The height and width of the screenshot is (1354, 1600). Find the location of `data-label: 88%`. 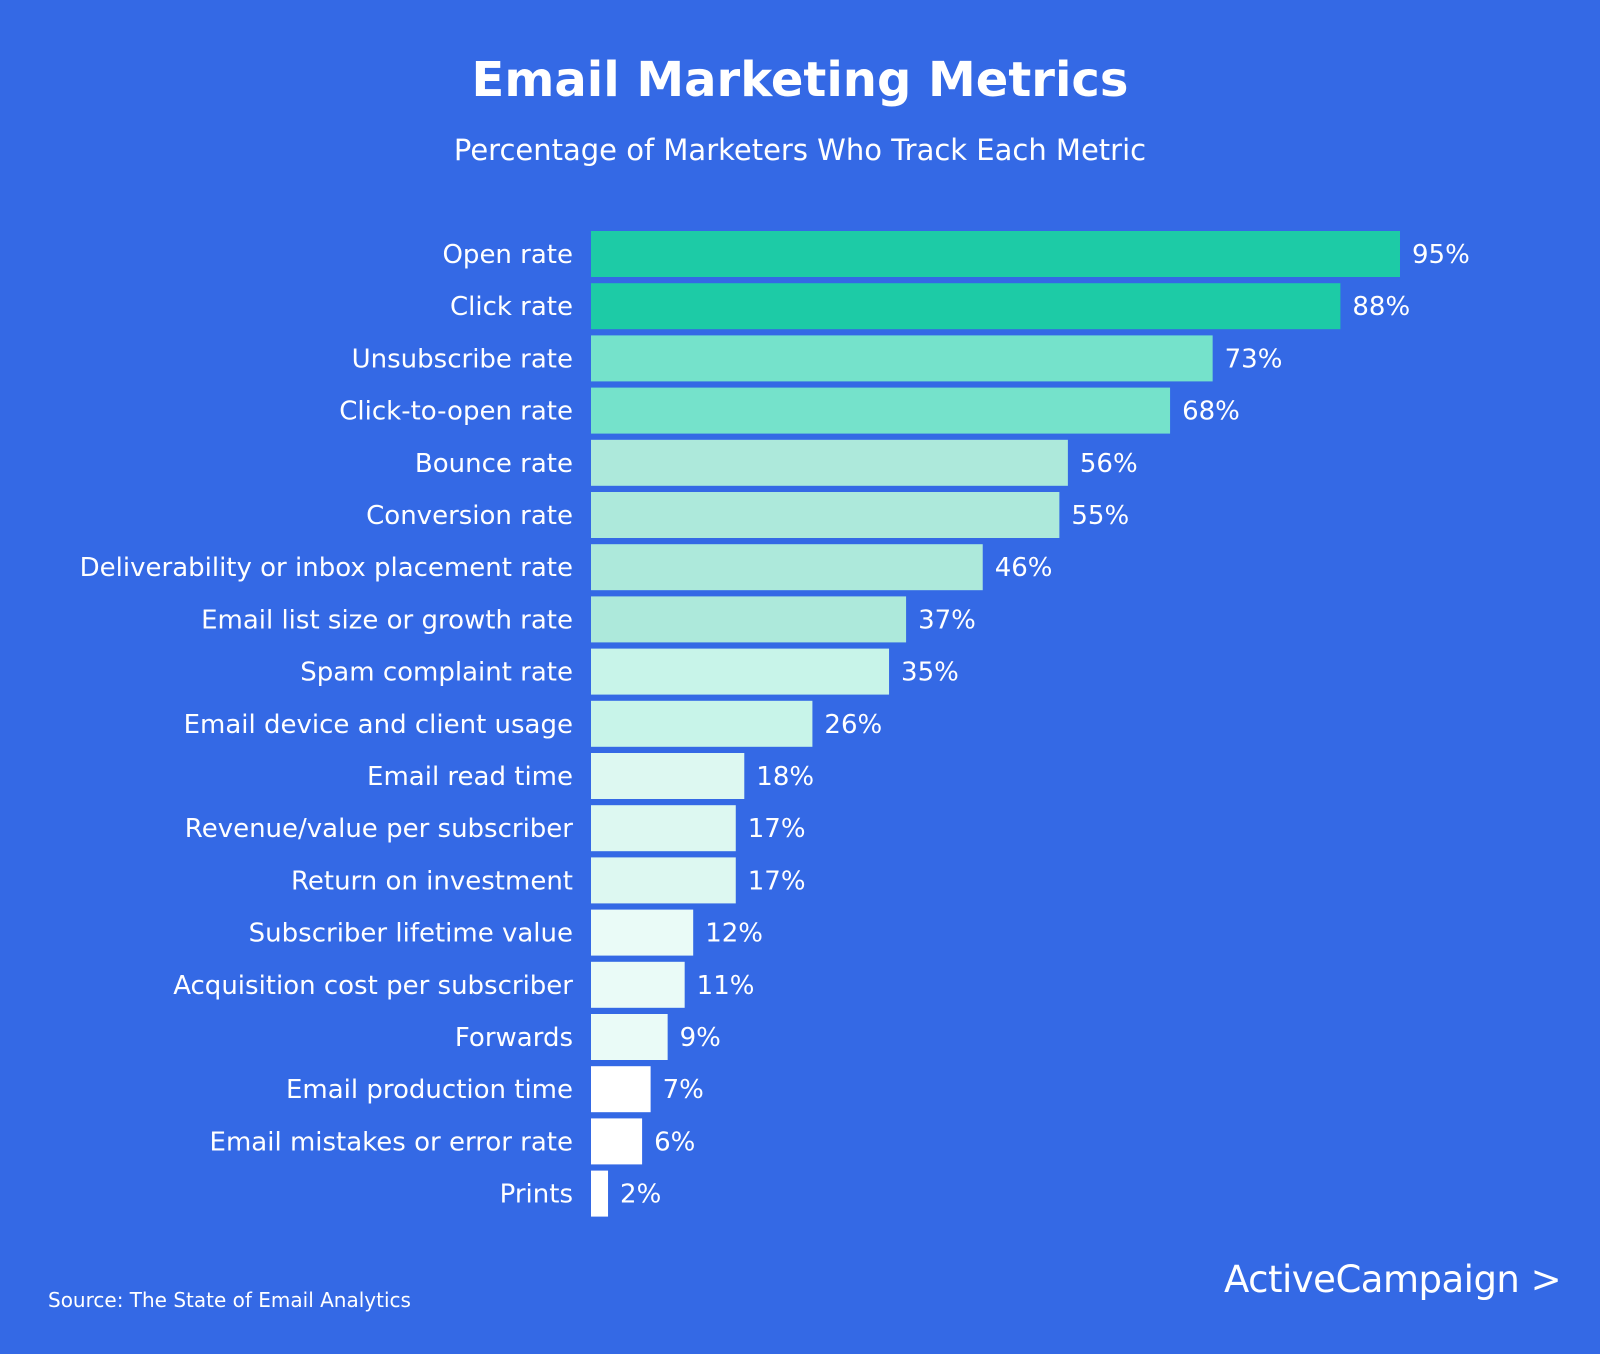

data-label: 88% is located at coordinates (1381, 307).